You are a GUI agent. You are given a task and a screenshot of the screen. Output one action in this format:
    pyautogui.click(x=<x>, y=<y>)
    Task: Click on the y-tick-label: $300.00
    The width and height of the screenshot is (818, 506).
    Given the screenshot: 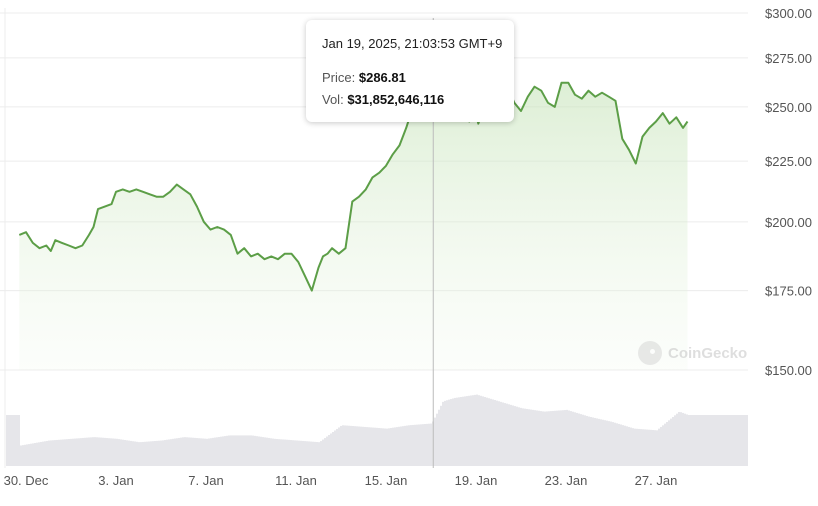 What is the action you would take?
    pyautogui.click(x=788, y=13)
    